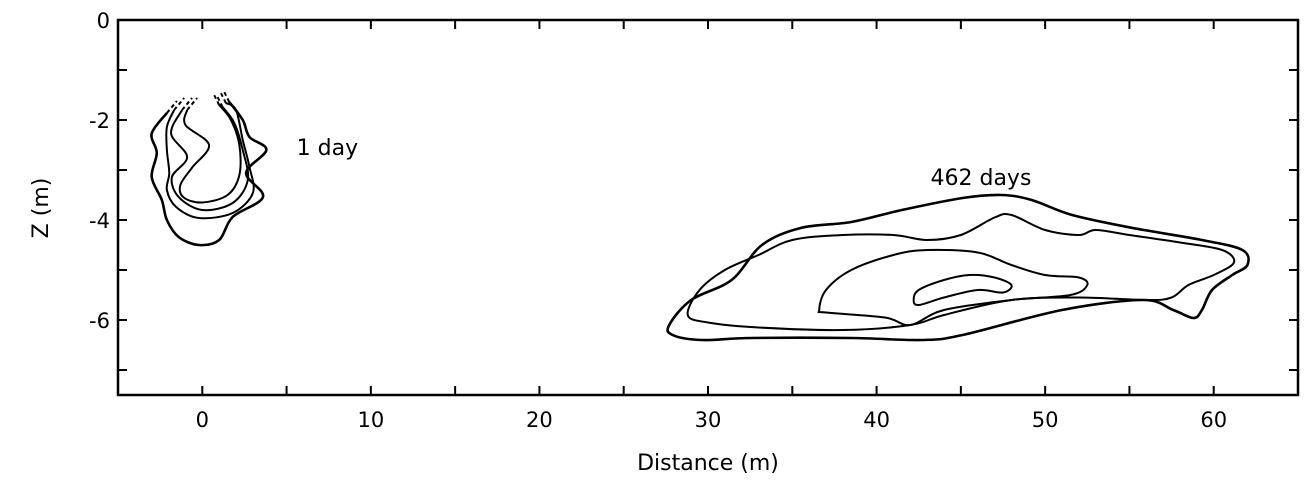 Image resolution: width=1313 pixels, height=485 pixels. I want to click on x-tick-label: 20, so click(539, 420).